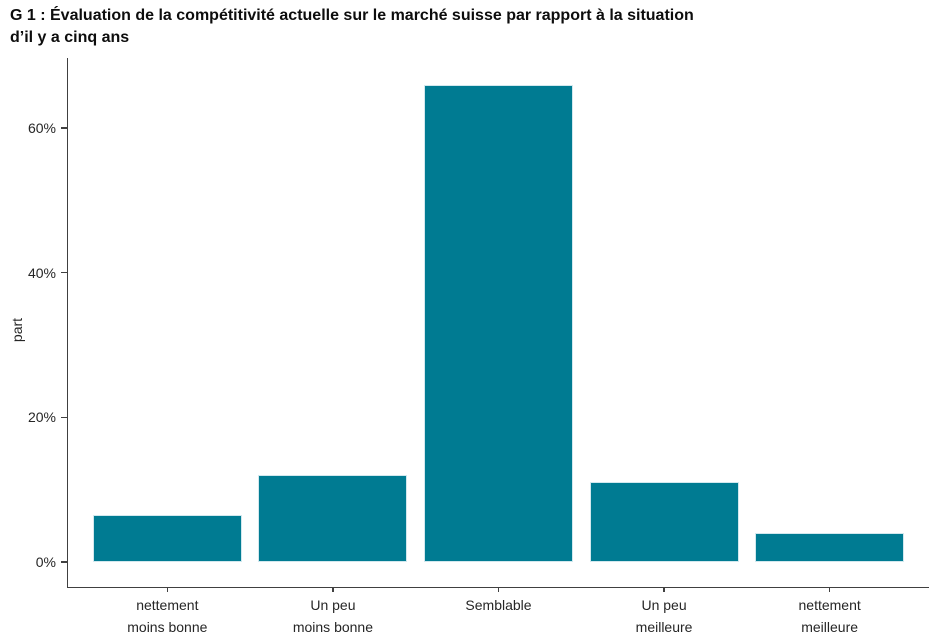 This screenshot has width=930, height=637. I want to click on x-tick-label-line: Semblable, so click(498, 605).